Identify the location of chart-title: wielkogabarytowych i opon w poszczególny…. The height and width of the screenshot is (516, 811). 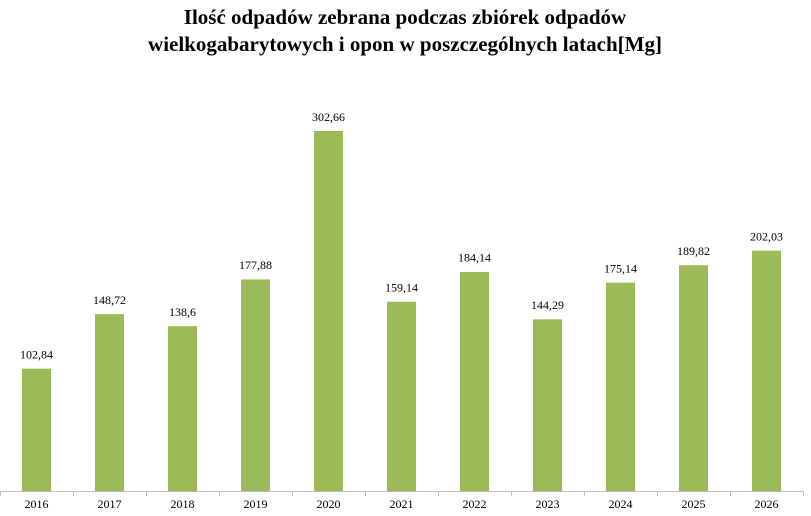
(405, 44).